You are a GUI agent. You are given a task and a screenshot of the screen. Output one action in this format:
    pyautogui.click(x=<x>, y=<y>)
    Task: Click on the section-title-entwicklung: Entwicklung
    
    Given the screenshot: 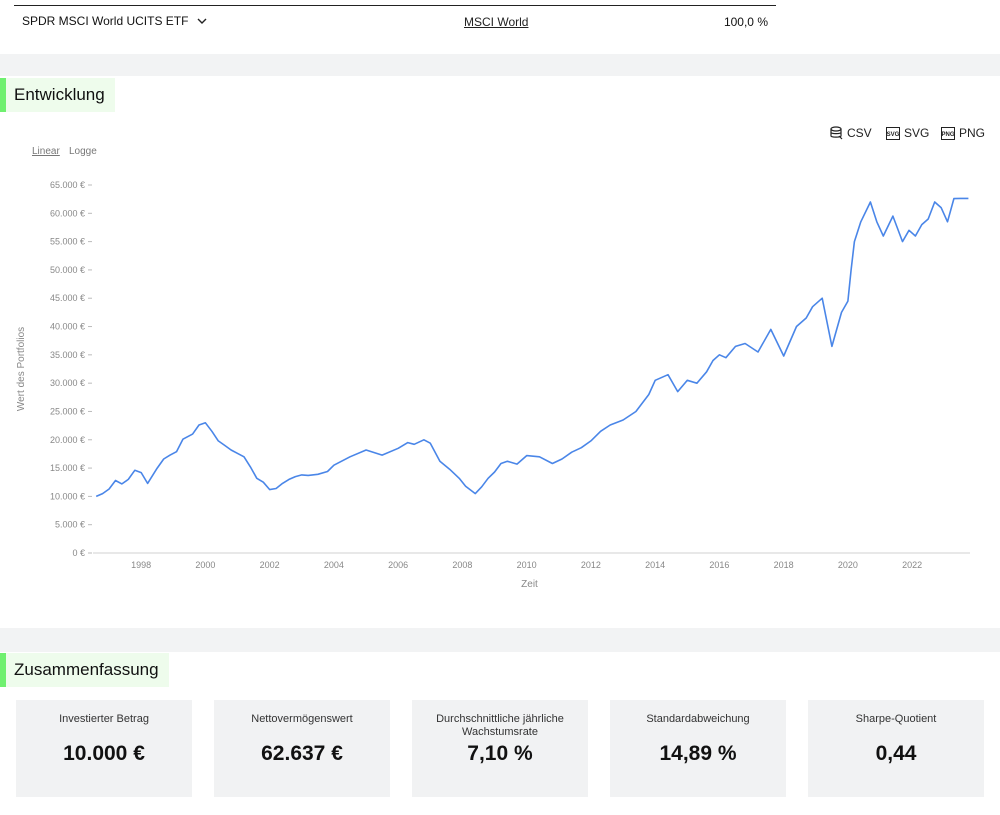 What is the action you would take?
    pyautogui.click(x=57, y=95)
    